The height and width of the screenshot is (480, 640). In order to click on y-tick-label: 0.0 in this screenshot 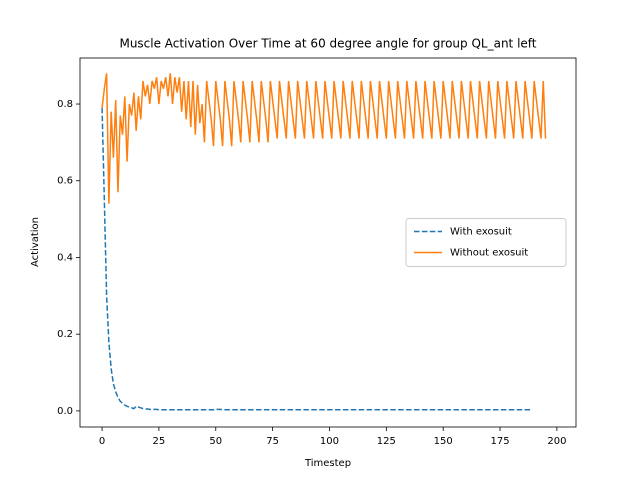, I will do `click(65, 411)`.